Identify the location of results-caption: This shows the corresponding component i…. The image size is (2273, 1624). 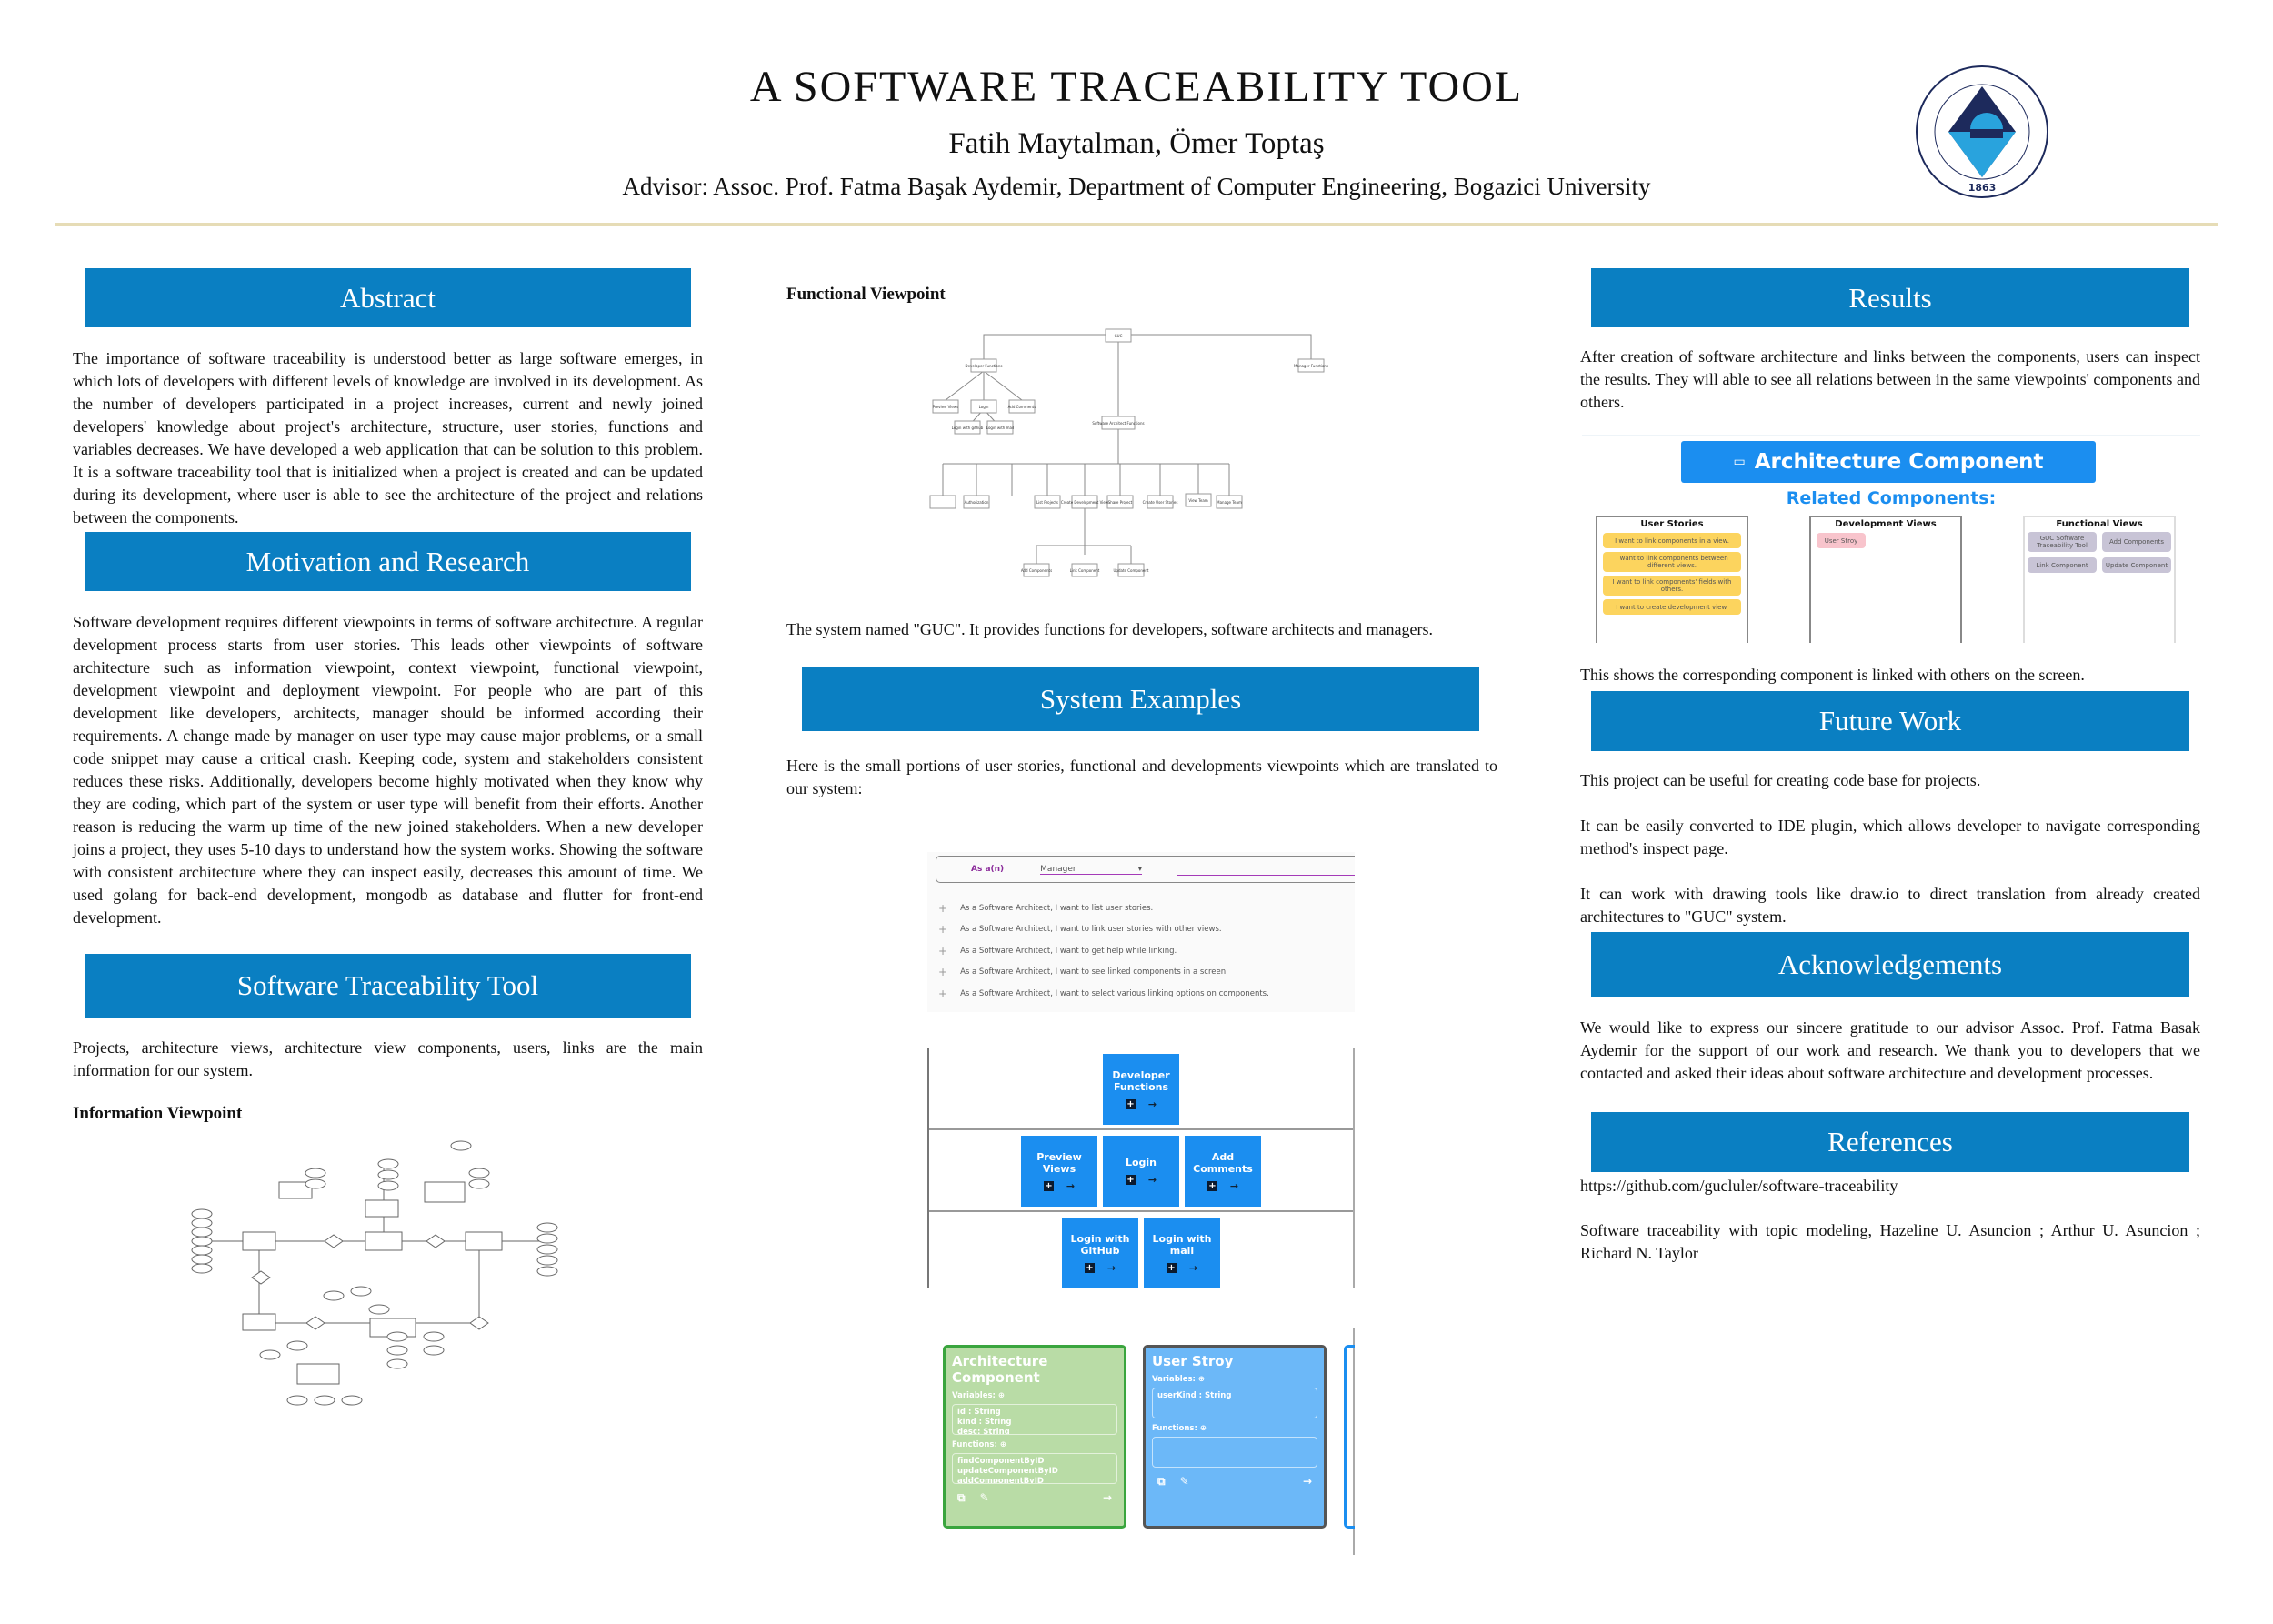
(1832, 675).